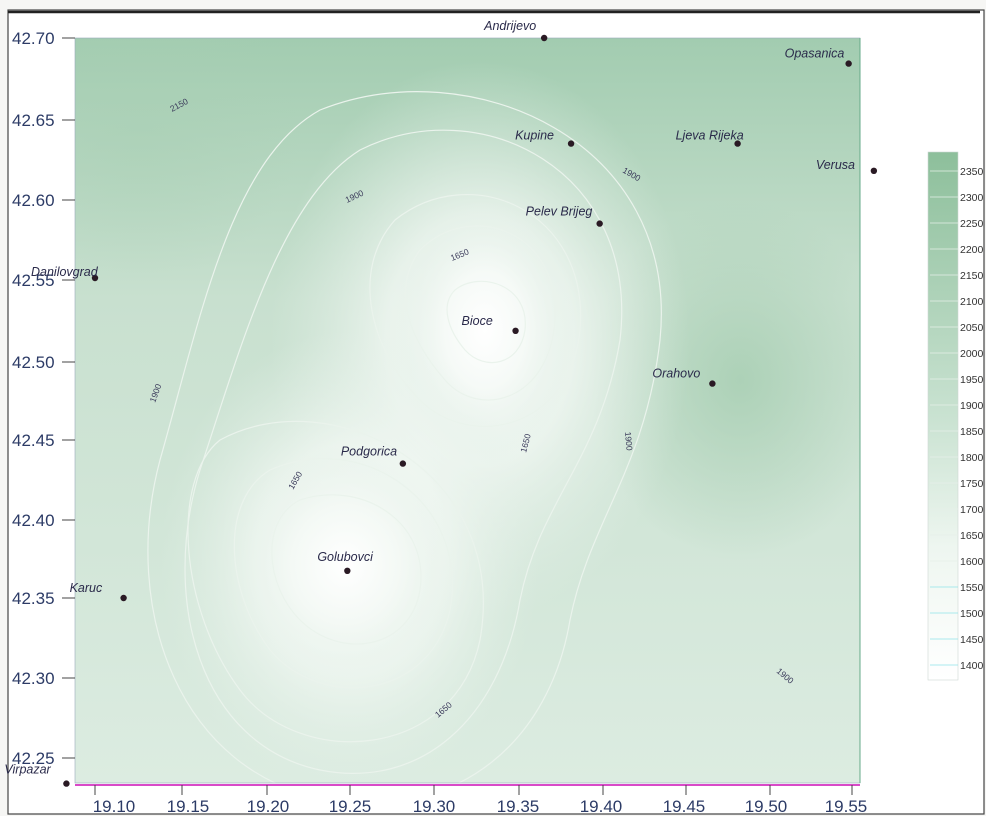  I want to click on y-tick-label: 42.65, so click(33, 120).